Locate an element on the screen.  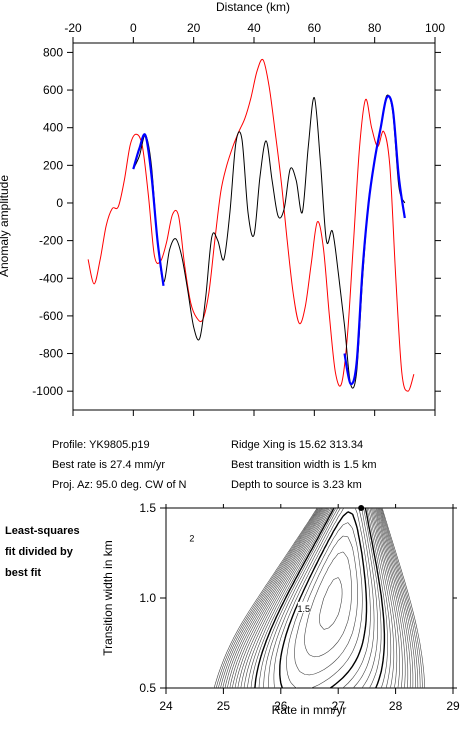
contour-level-label: 1.5 is located at coordinates (304, 609).